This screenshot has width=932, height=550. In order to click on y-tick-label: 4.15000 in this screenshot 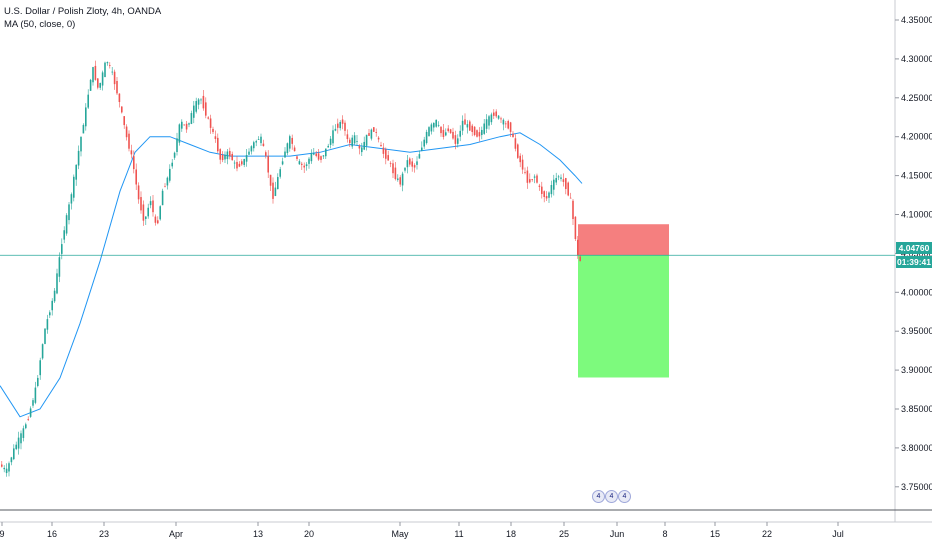, I will do `click(916, 176)`.